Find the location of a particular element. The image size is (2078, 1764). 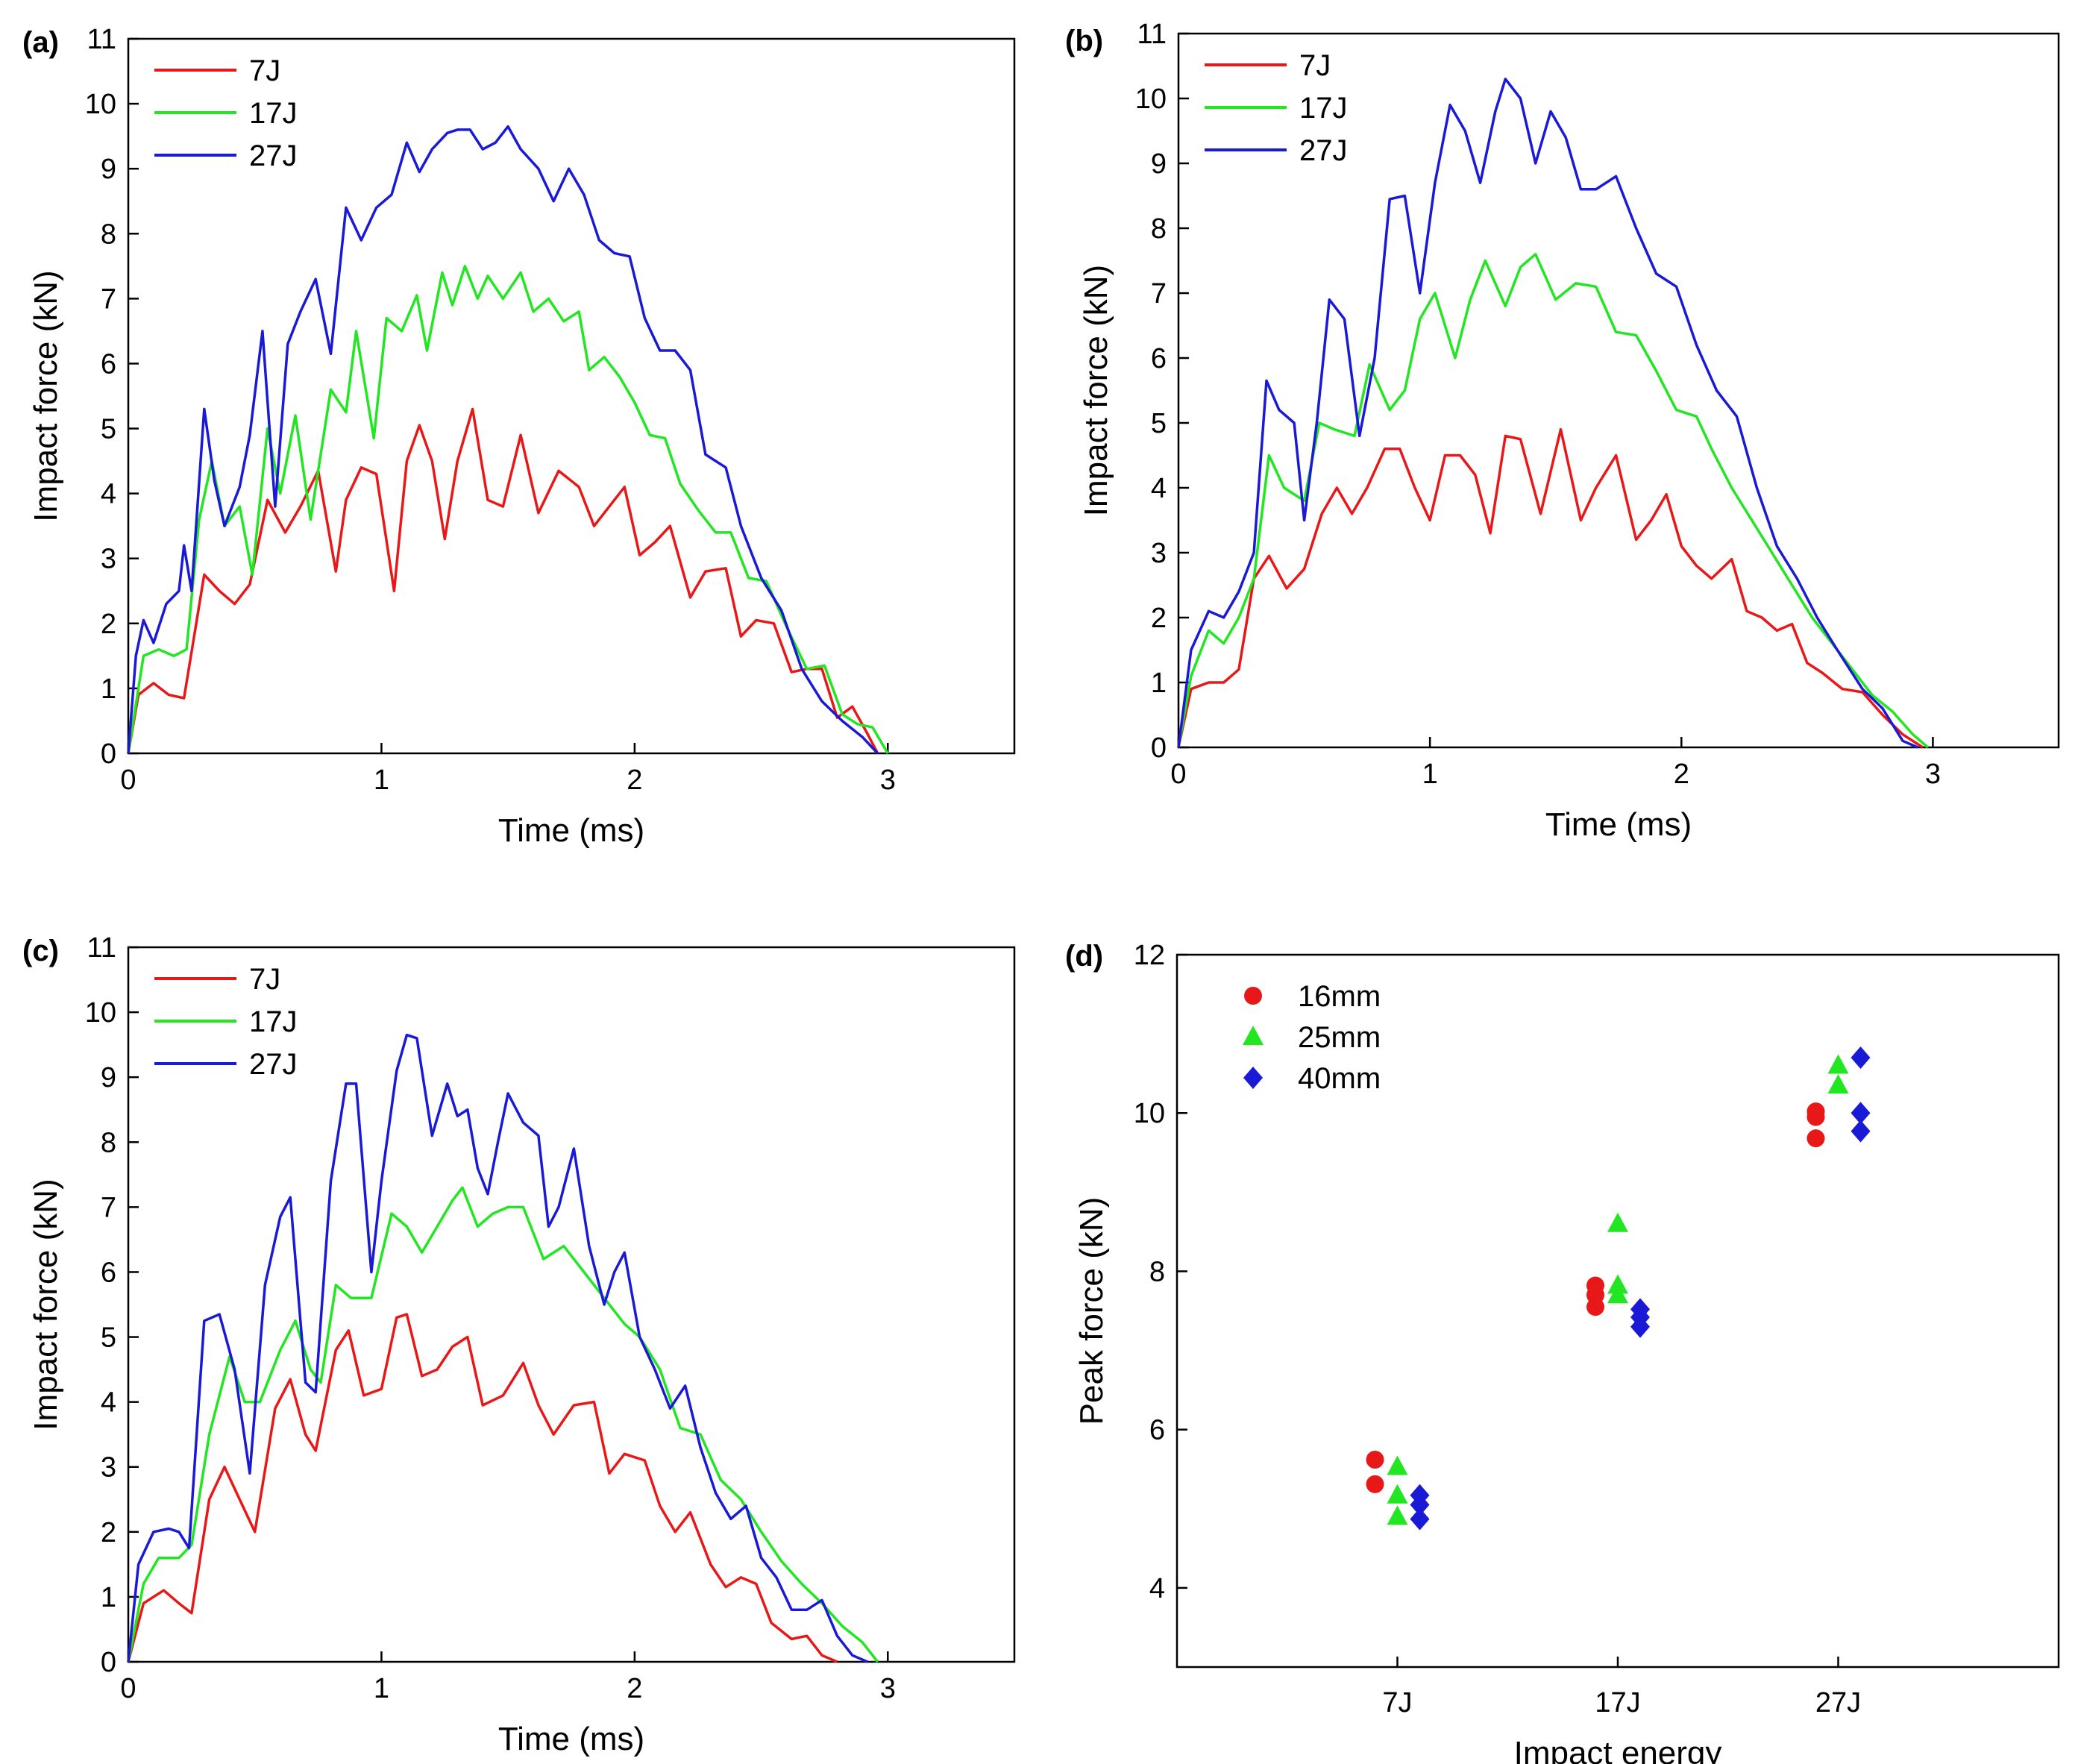

y-axis-title: Impact force (kN) is located at coordinates (46, 395).